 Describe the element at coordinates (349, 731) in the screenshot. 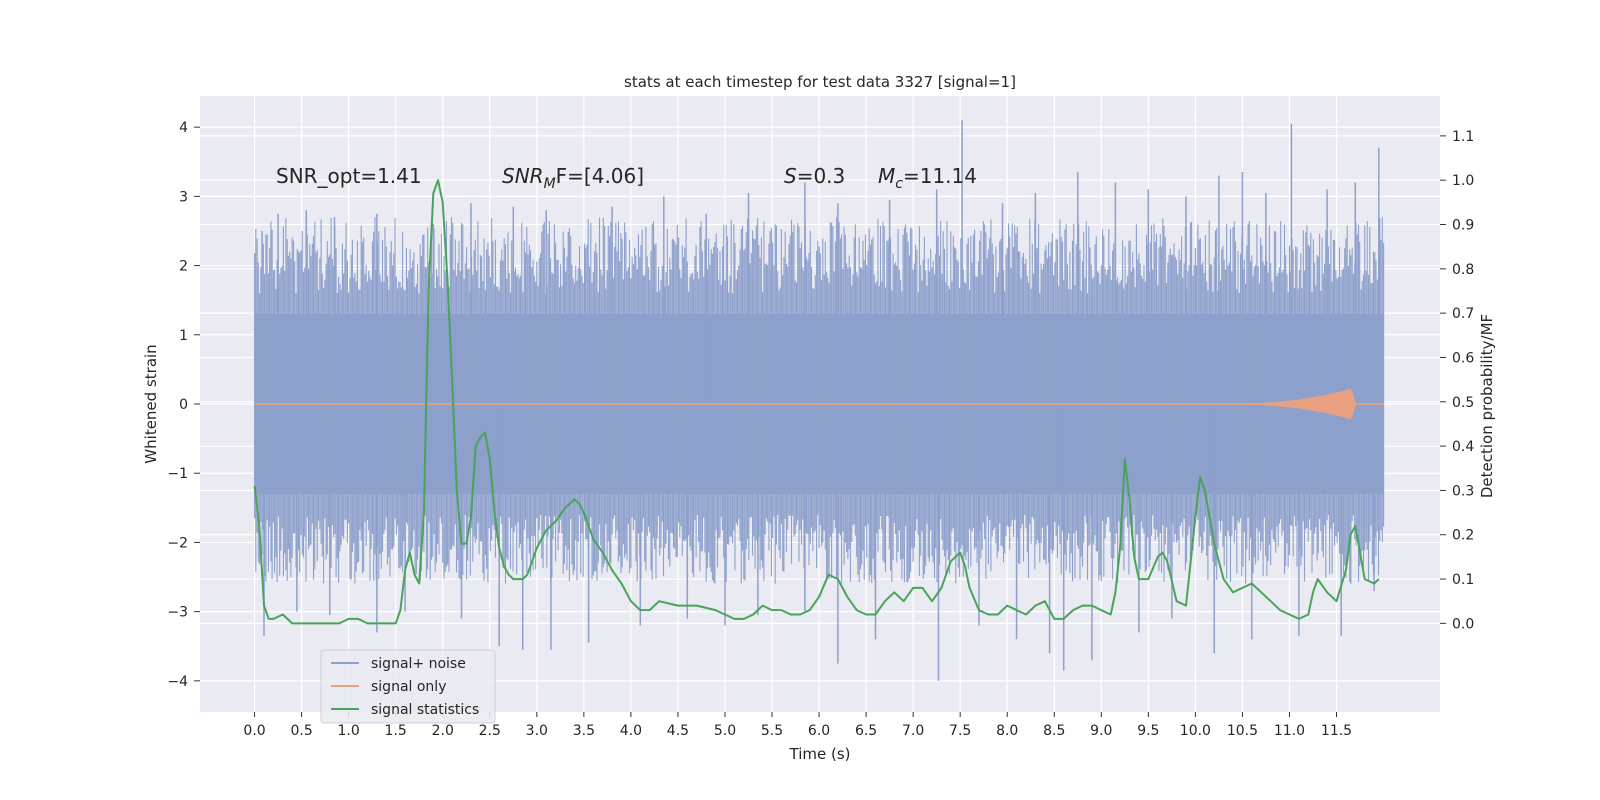

I see `x-tick-label: 1.0` at that location.